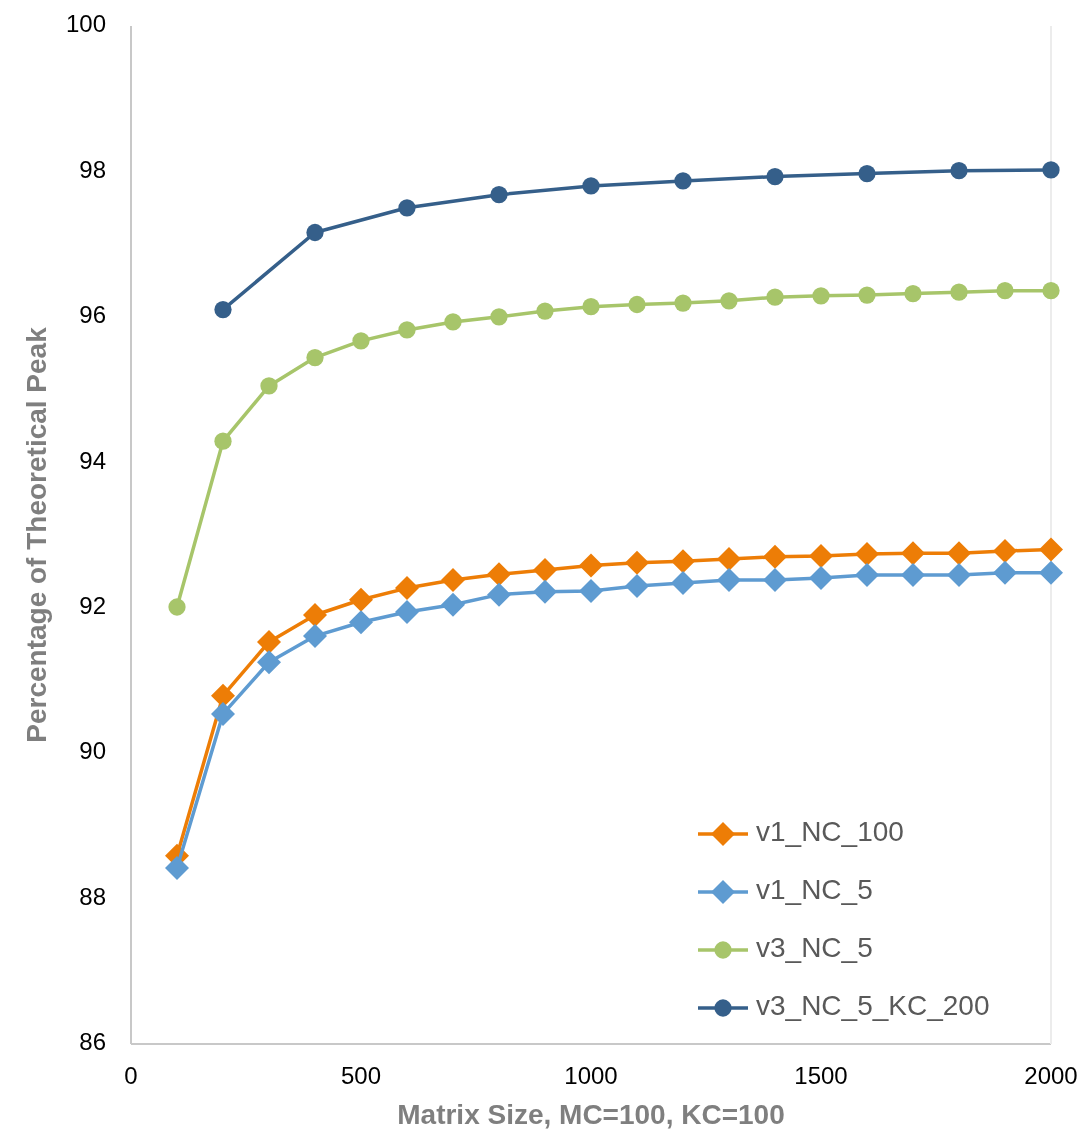 This screenshot has height=1140, width=1078. I want to click on x-tick-label: 500, so click(361, 1075).